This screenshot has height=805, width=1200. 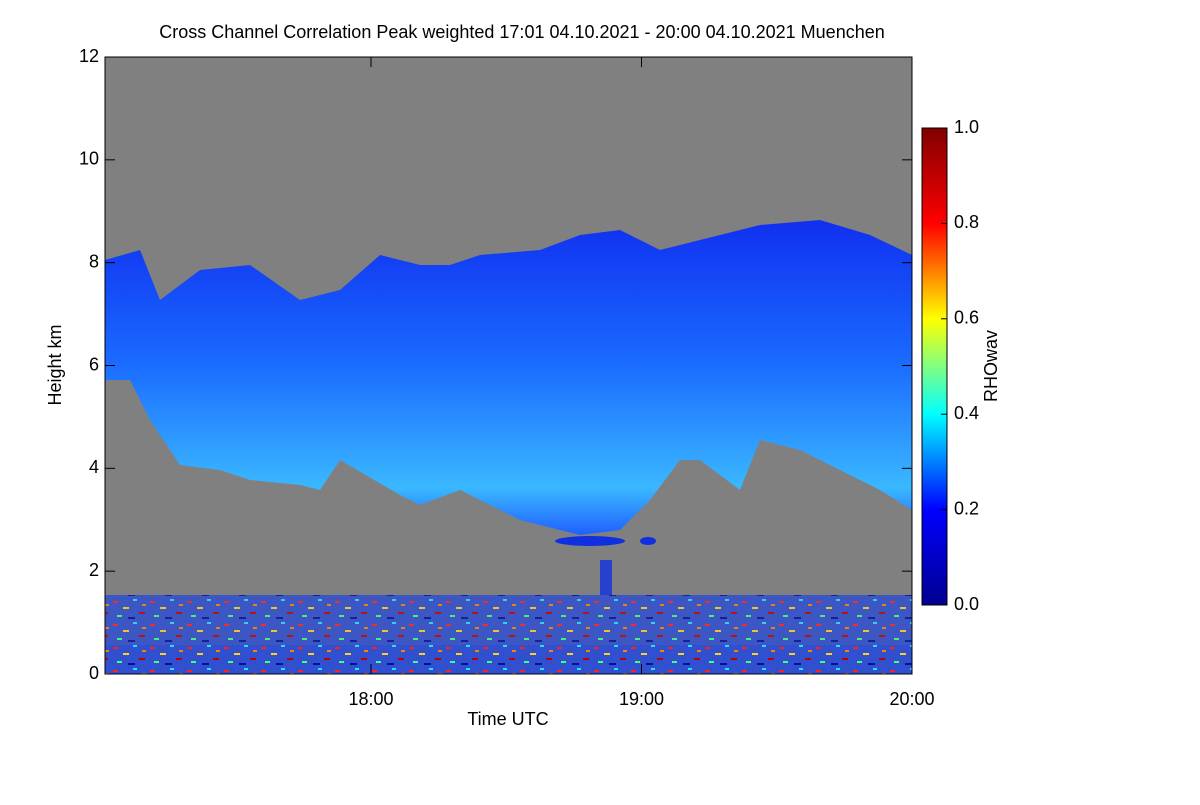 What do you see at coordinates (966, 604) in the screenshot?
I see `colorbar-tick-label: 0.0` at bounding box center [966, 604].